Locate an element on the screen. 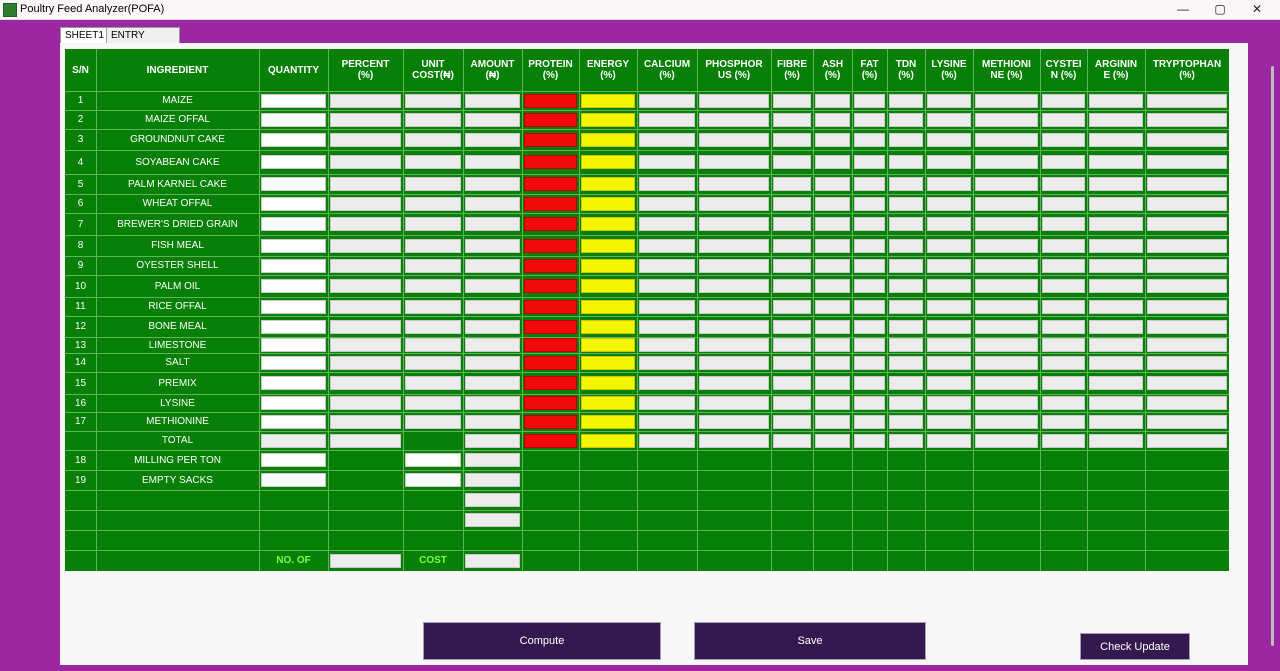  close-button: ✕ is located at coordinates (1257, 9).